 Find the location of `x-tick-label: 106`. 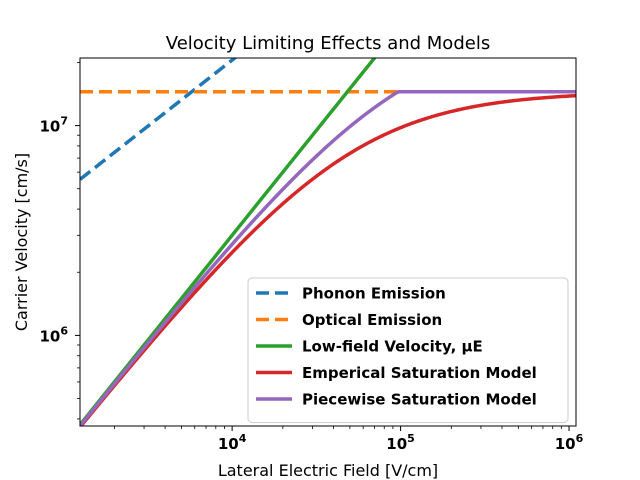

x-tick-label: 106 is located at coordinates (569, 442).